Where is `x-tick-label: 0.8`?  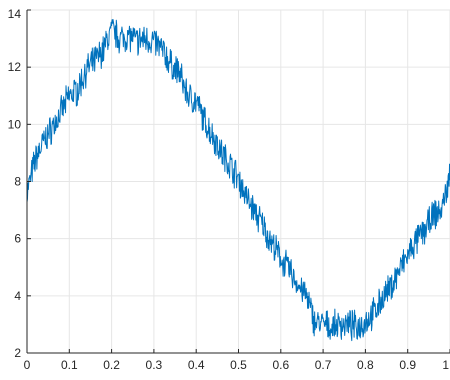
x-tick-label: 0.8 is located at coordinates (365, 365).